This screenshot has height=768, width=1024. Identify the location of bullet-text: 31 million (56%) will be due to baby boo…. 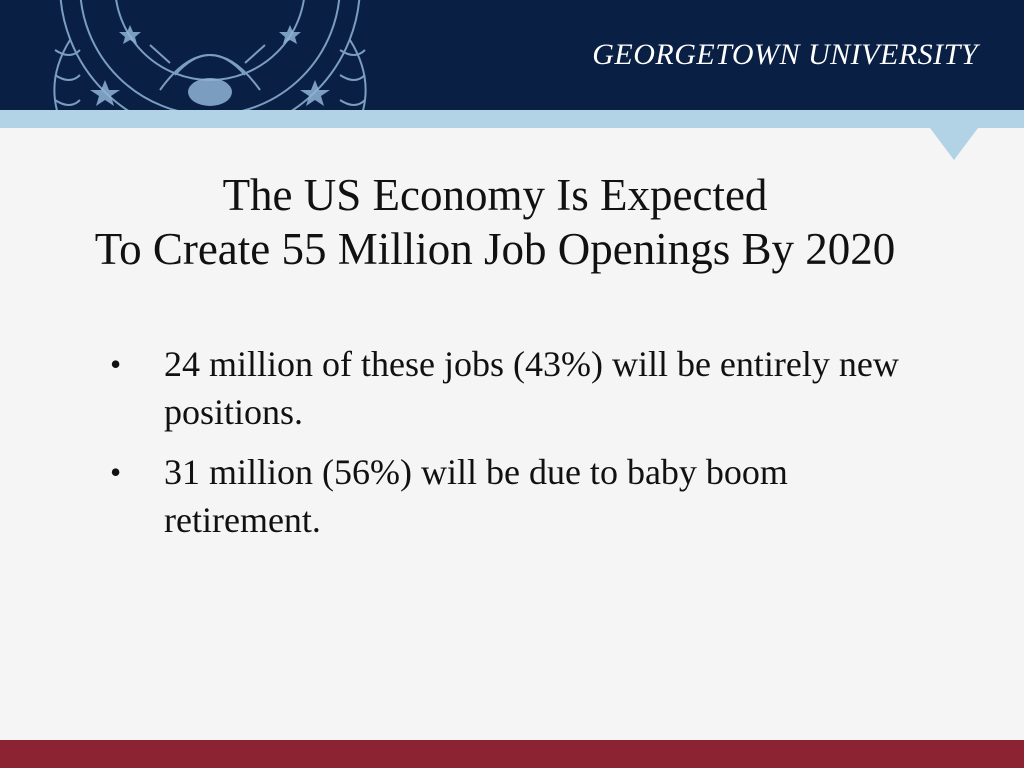
(476, 496).